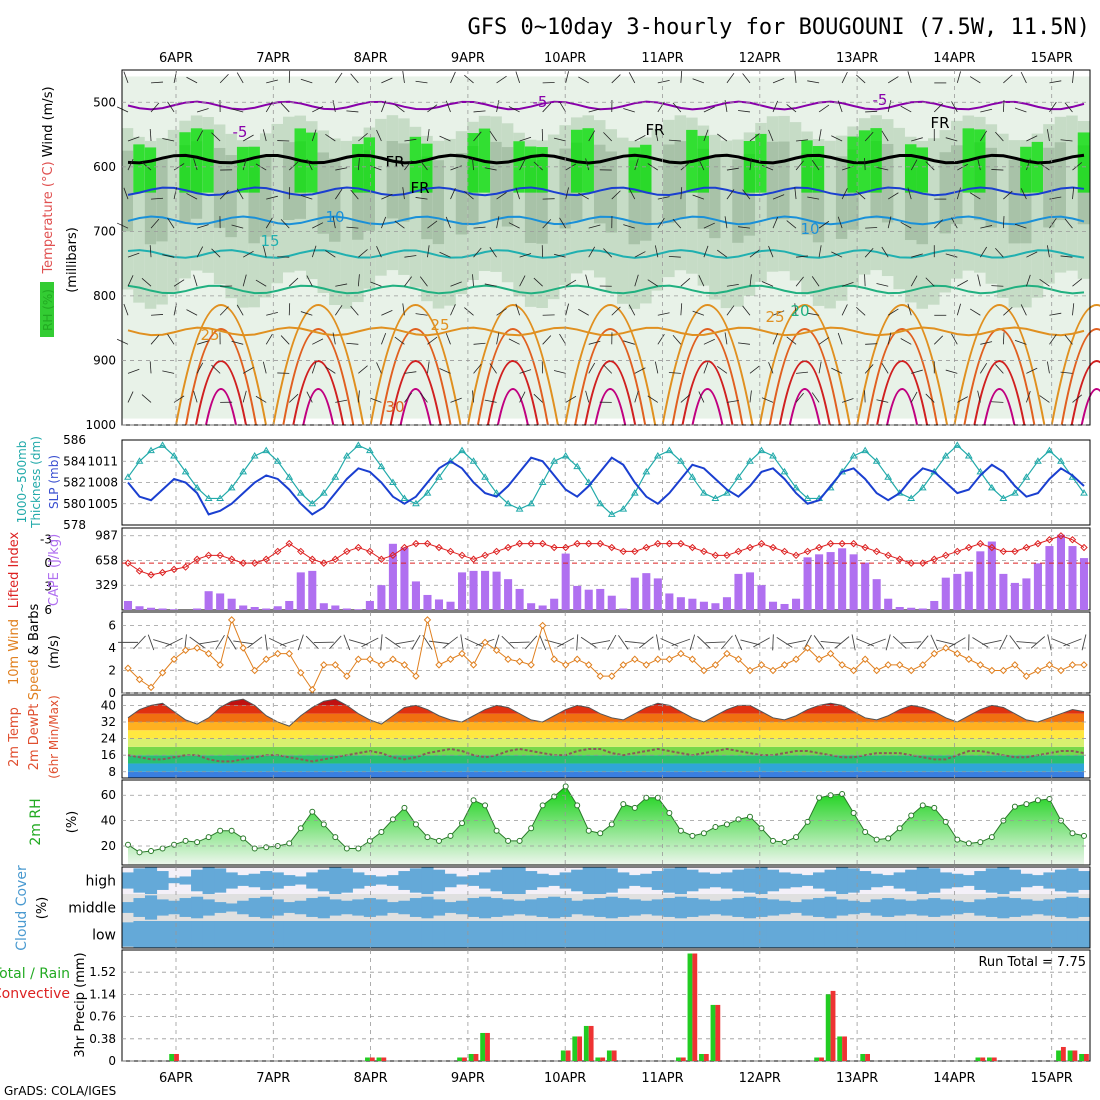  I want to click on li-axis-label: Lifted Index, so click(14, 569).